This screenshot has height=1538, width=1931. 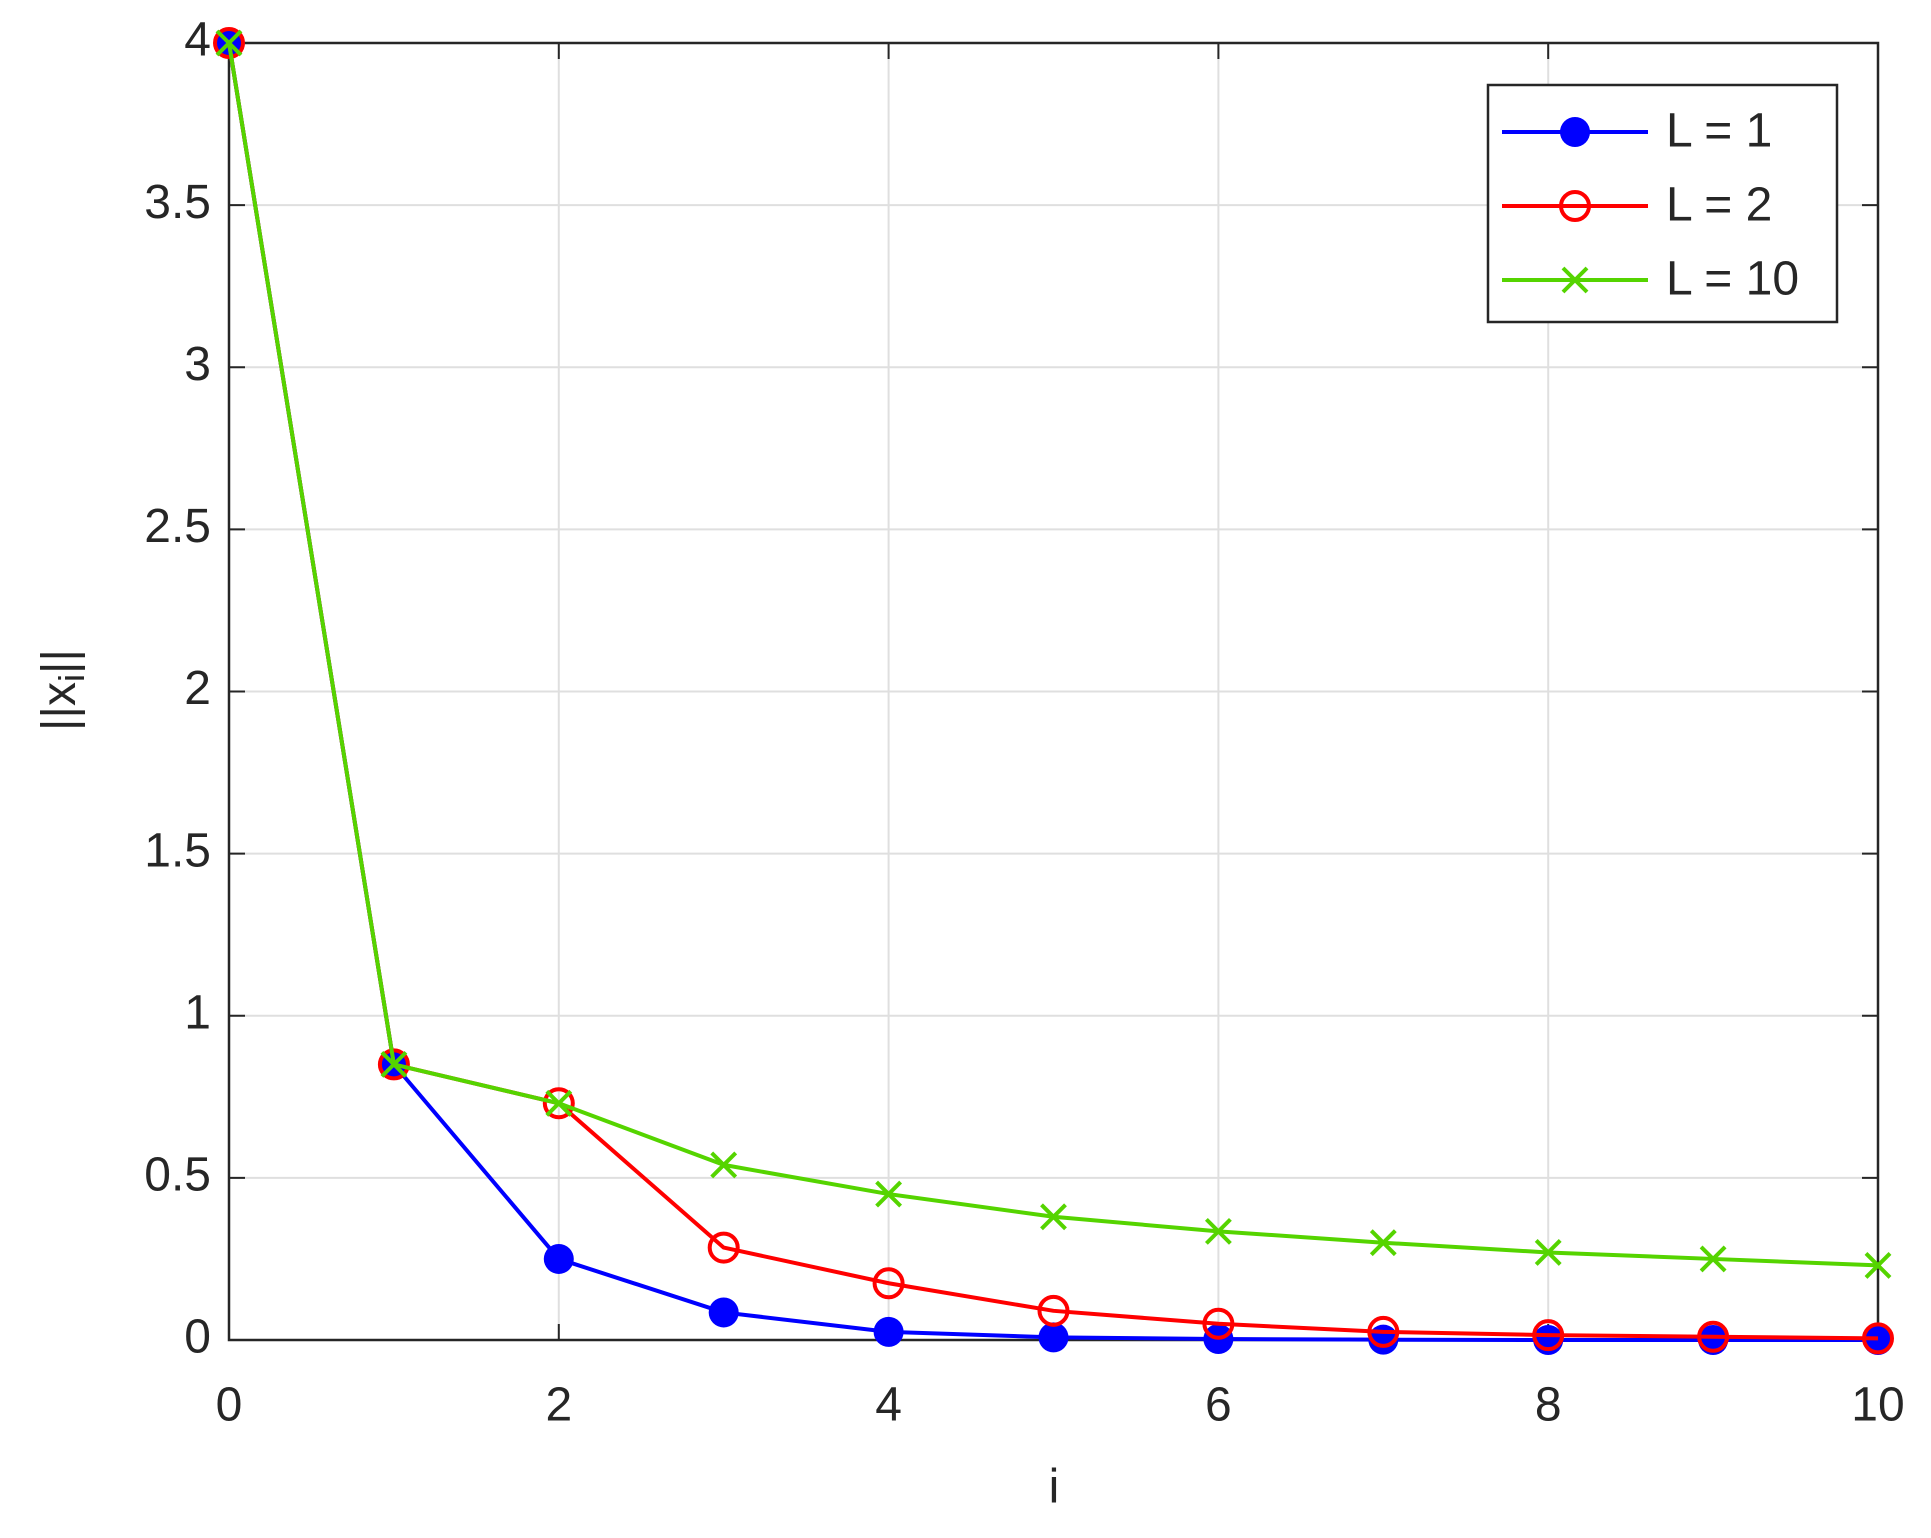 I want to click on y-tick-label: 0, so click(x=197, y=1337).